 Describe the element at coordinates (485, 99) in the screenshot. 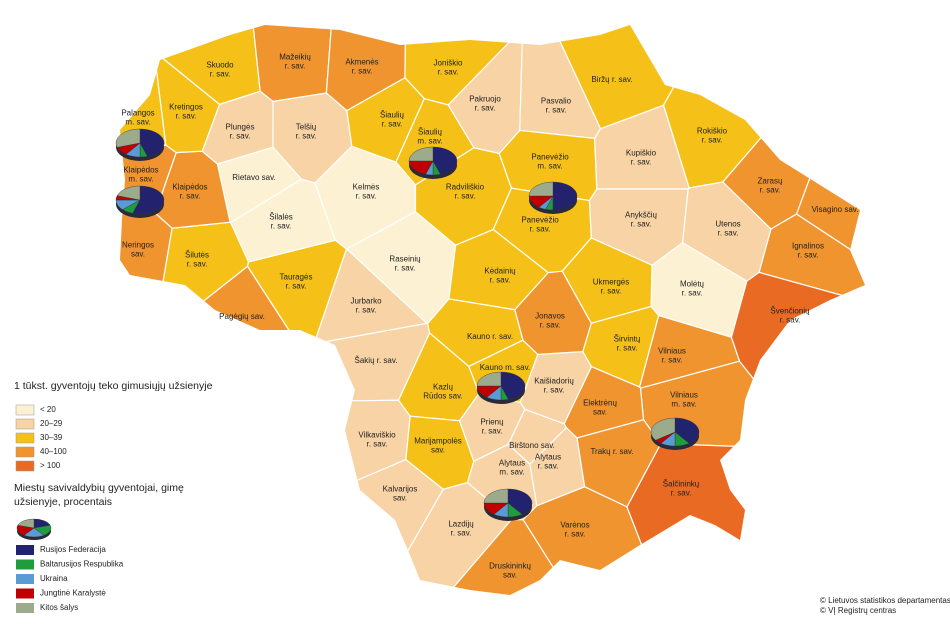

I see `municipality-label: Pakruojo` at that location.